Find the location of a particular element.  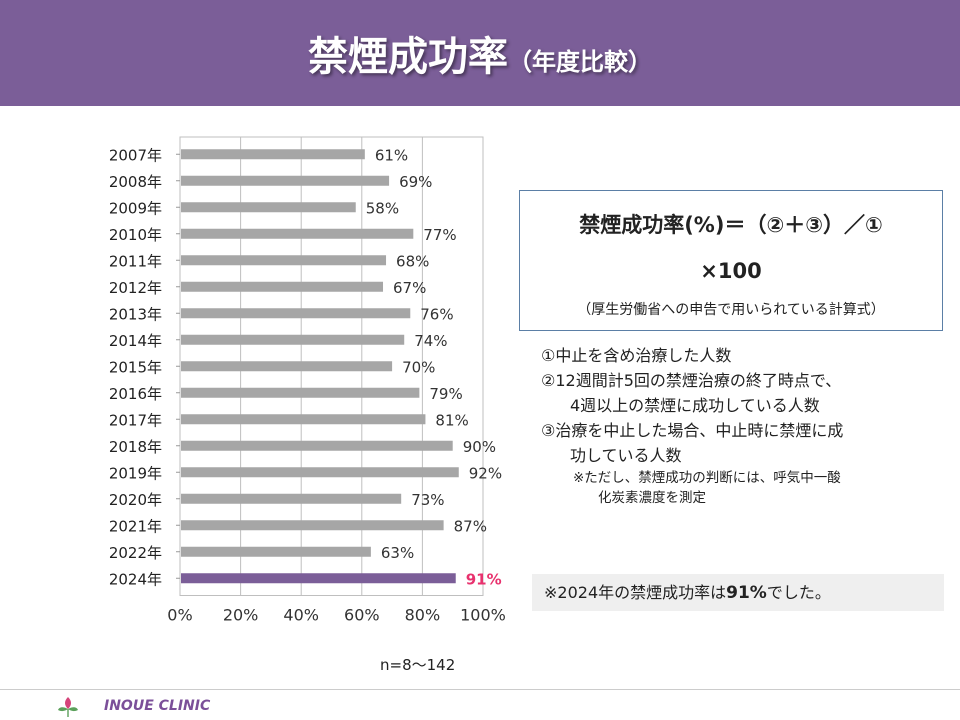

category-label: 2013年 is located at coordinates (135, 314).